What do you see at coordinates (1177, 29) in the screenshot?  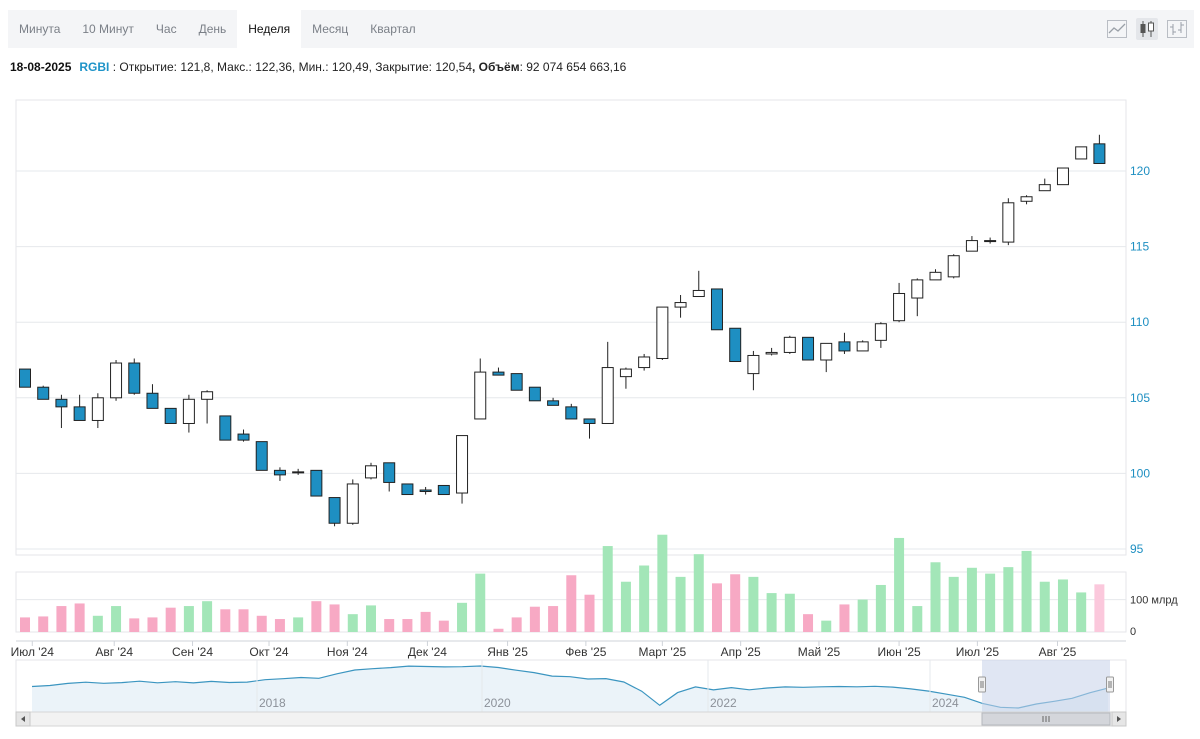 I see `ohlc-bars-icon` at bounding box center [1177, 29].